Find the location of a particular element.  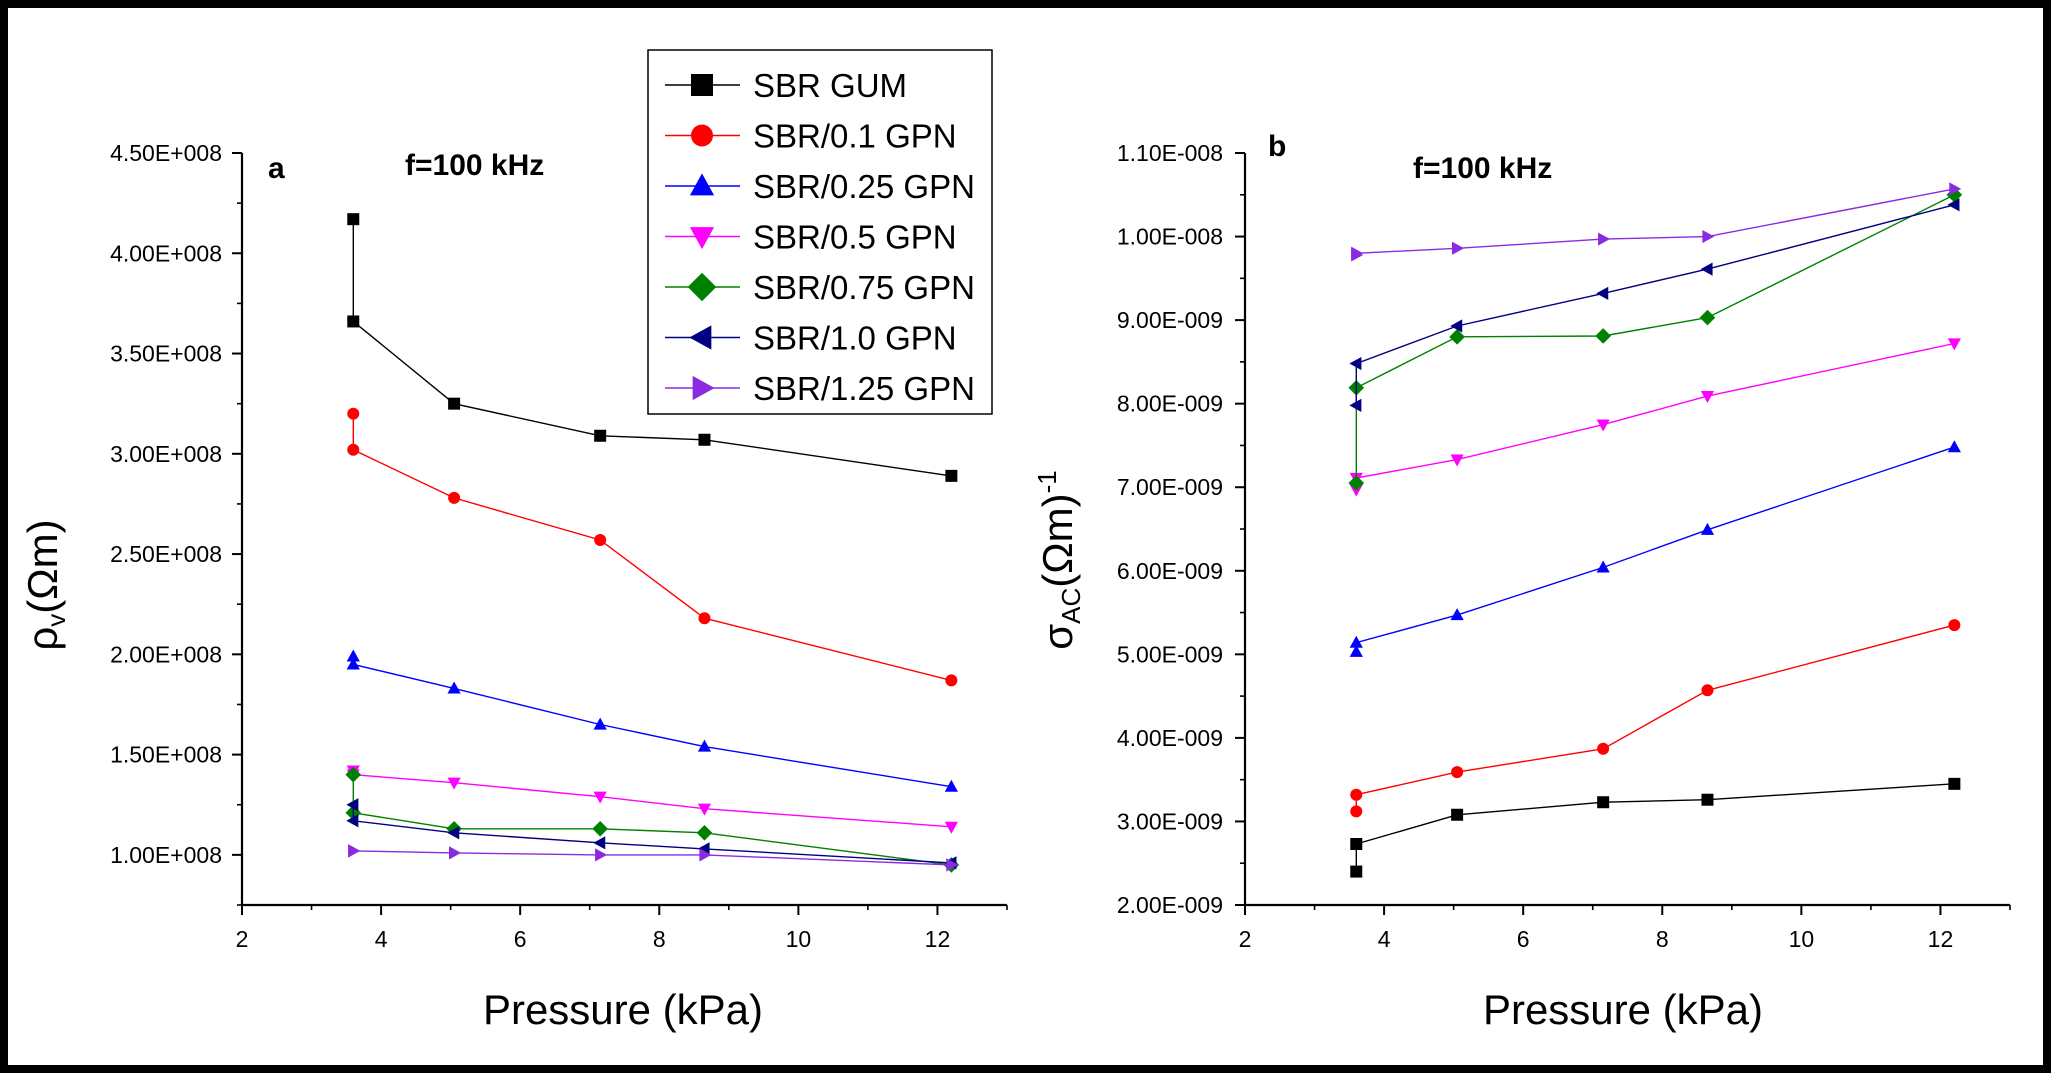

panel-a-y-tick-label: 3.50E+008 is located at coordinates (166, 354).